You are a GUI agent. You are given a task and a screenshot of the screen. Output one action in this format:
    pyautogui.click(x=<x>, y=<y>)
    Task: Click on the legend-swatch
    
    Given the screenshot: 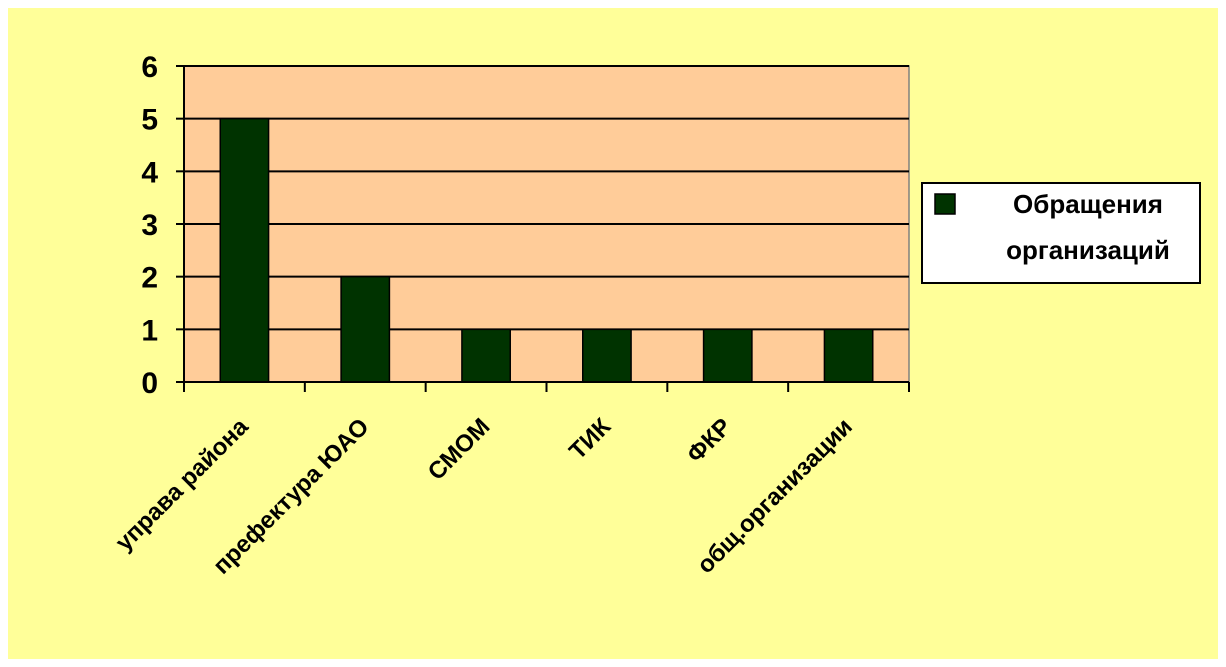 What is the action you would take?
    pyautogui.click(x=945, y=204)
    